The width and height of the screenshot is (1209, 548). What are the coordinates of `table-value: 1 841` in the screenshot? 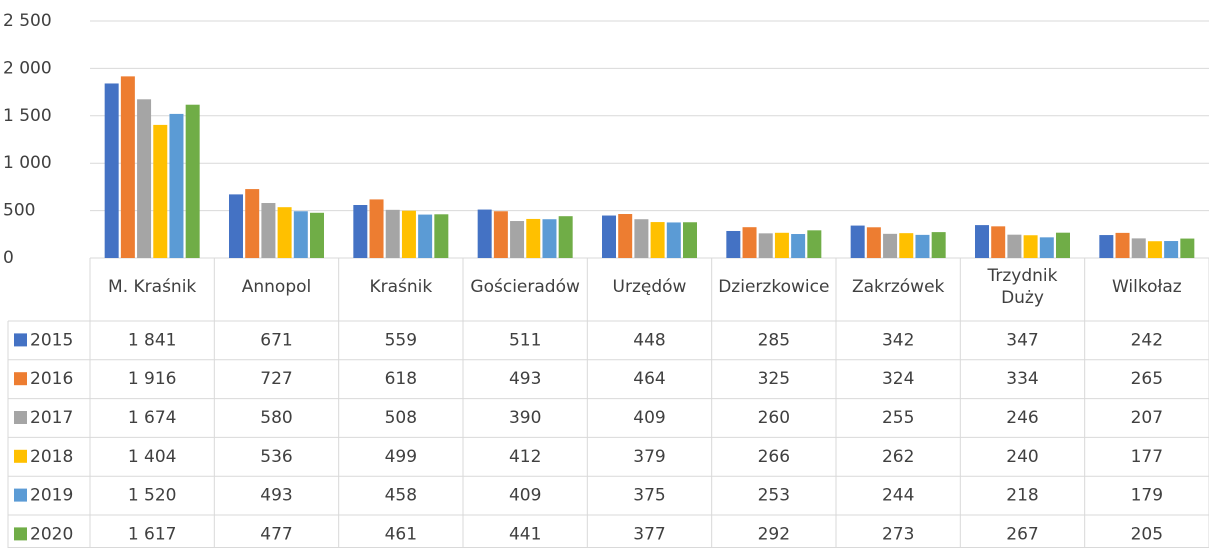 It's located at (152, 340).